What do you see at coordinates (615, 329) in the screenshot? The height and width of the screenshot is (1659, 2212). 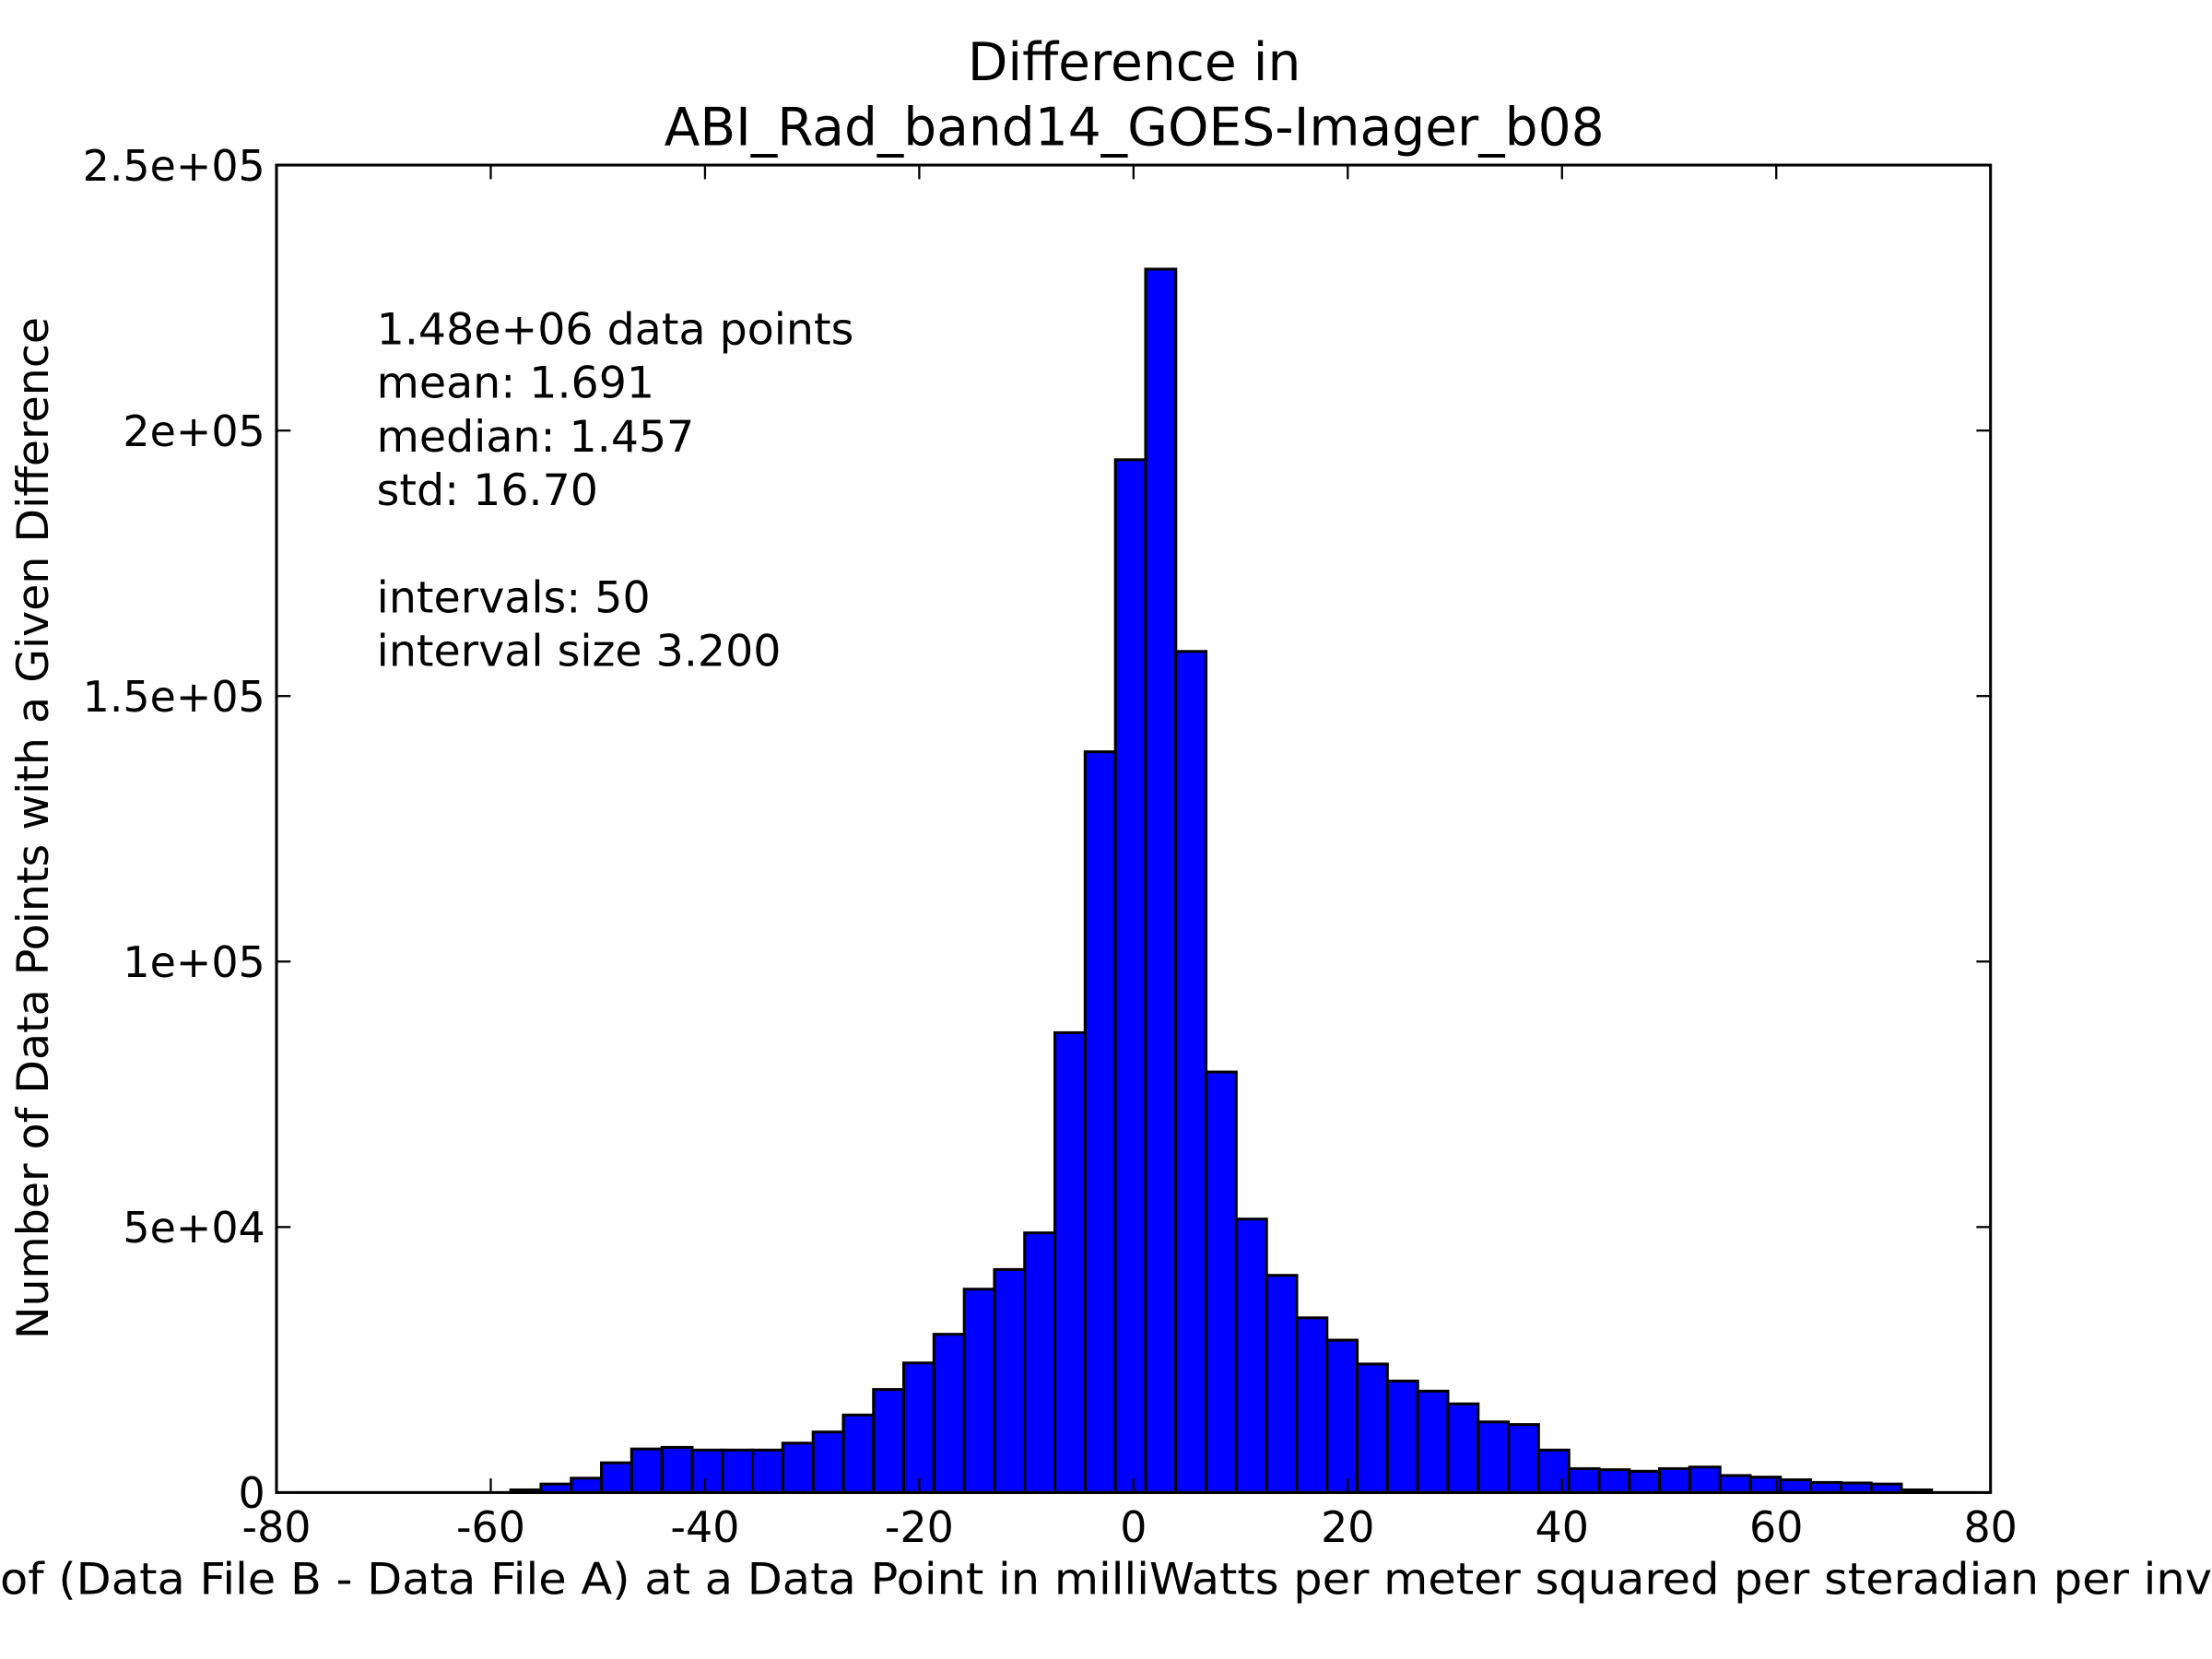 I see `stats-annotation: 1.48e+06 data points` at bounding box center [615, 329].